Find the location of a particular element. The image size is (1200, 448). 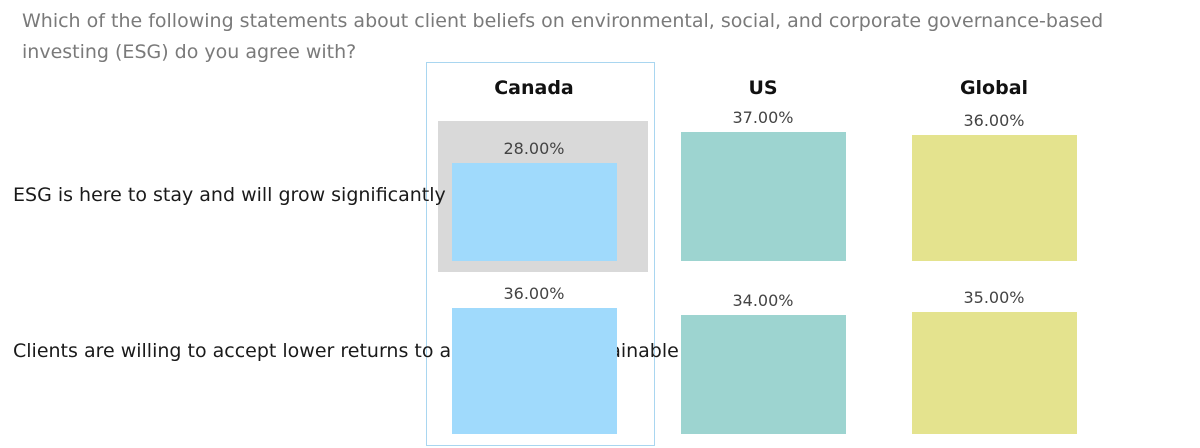

column-header-canada: Canada is located at coordinates (534, 88).